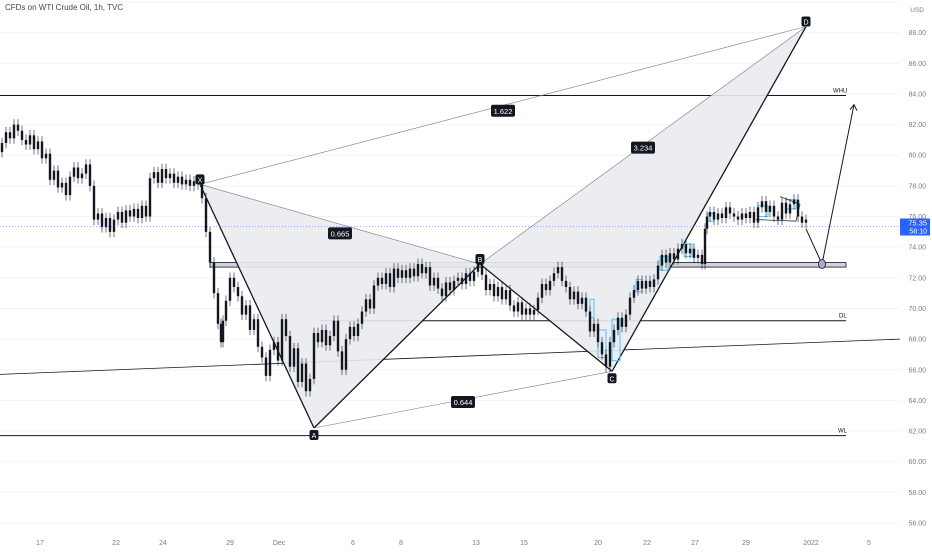  Describe the element at coordinates (805, 23) in the screenshot. I see `point-label: D` at that location.